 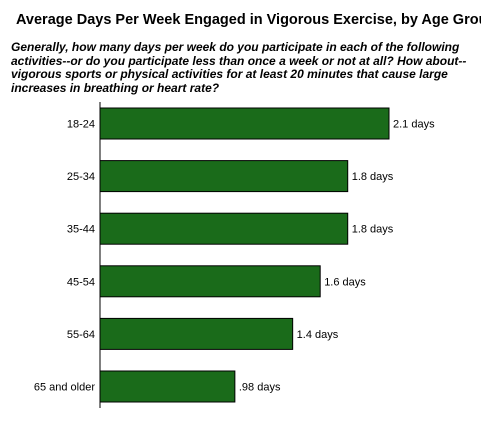 I want to click on value-label: 1.6 days, so click(x=345, y=282).